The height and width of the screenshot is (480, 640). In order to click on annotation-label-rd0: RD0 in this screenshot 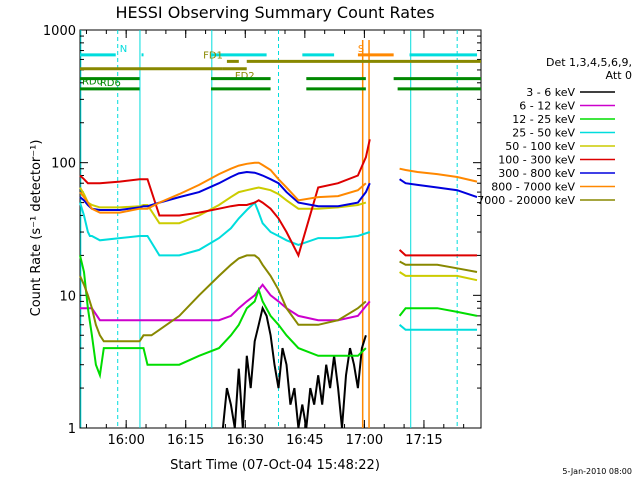, I will do `click(92, 82)`.